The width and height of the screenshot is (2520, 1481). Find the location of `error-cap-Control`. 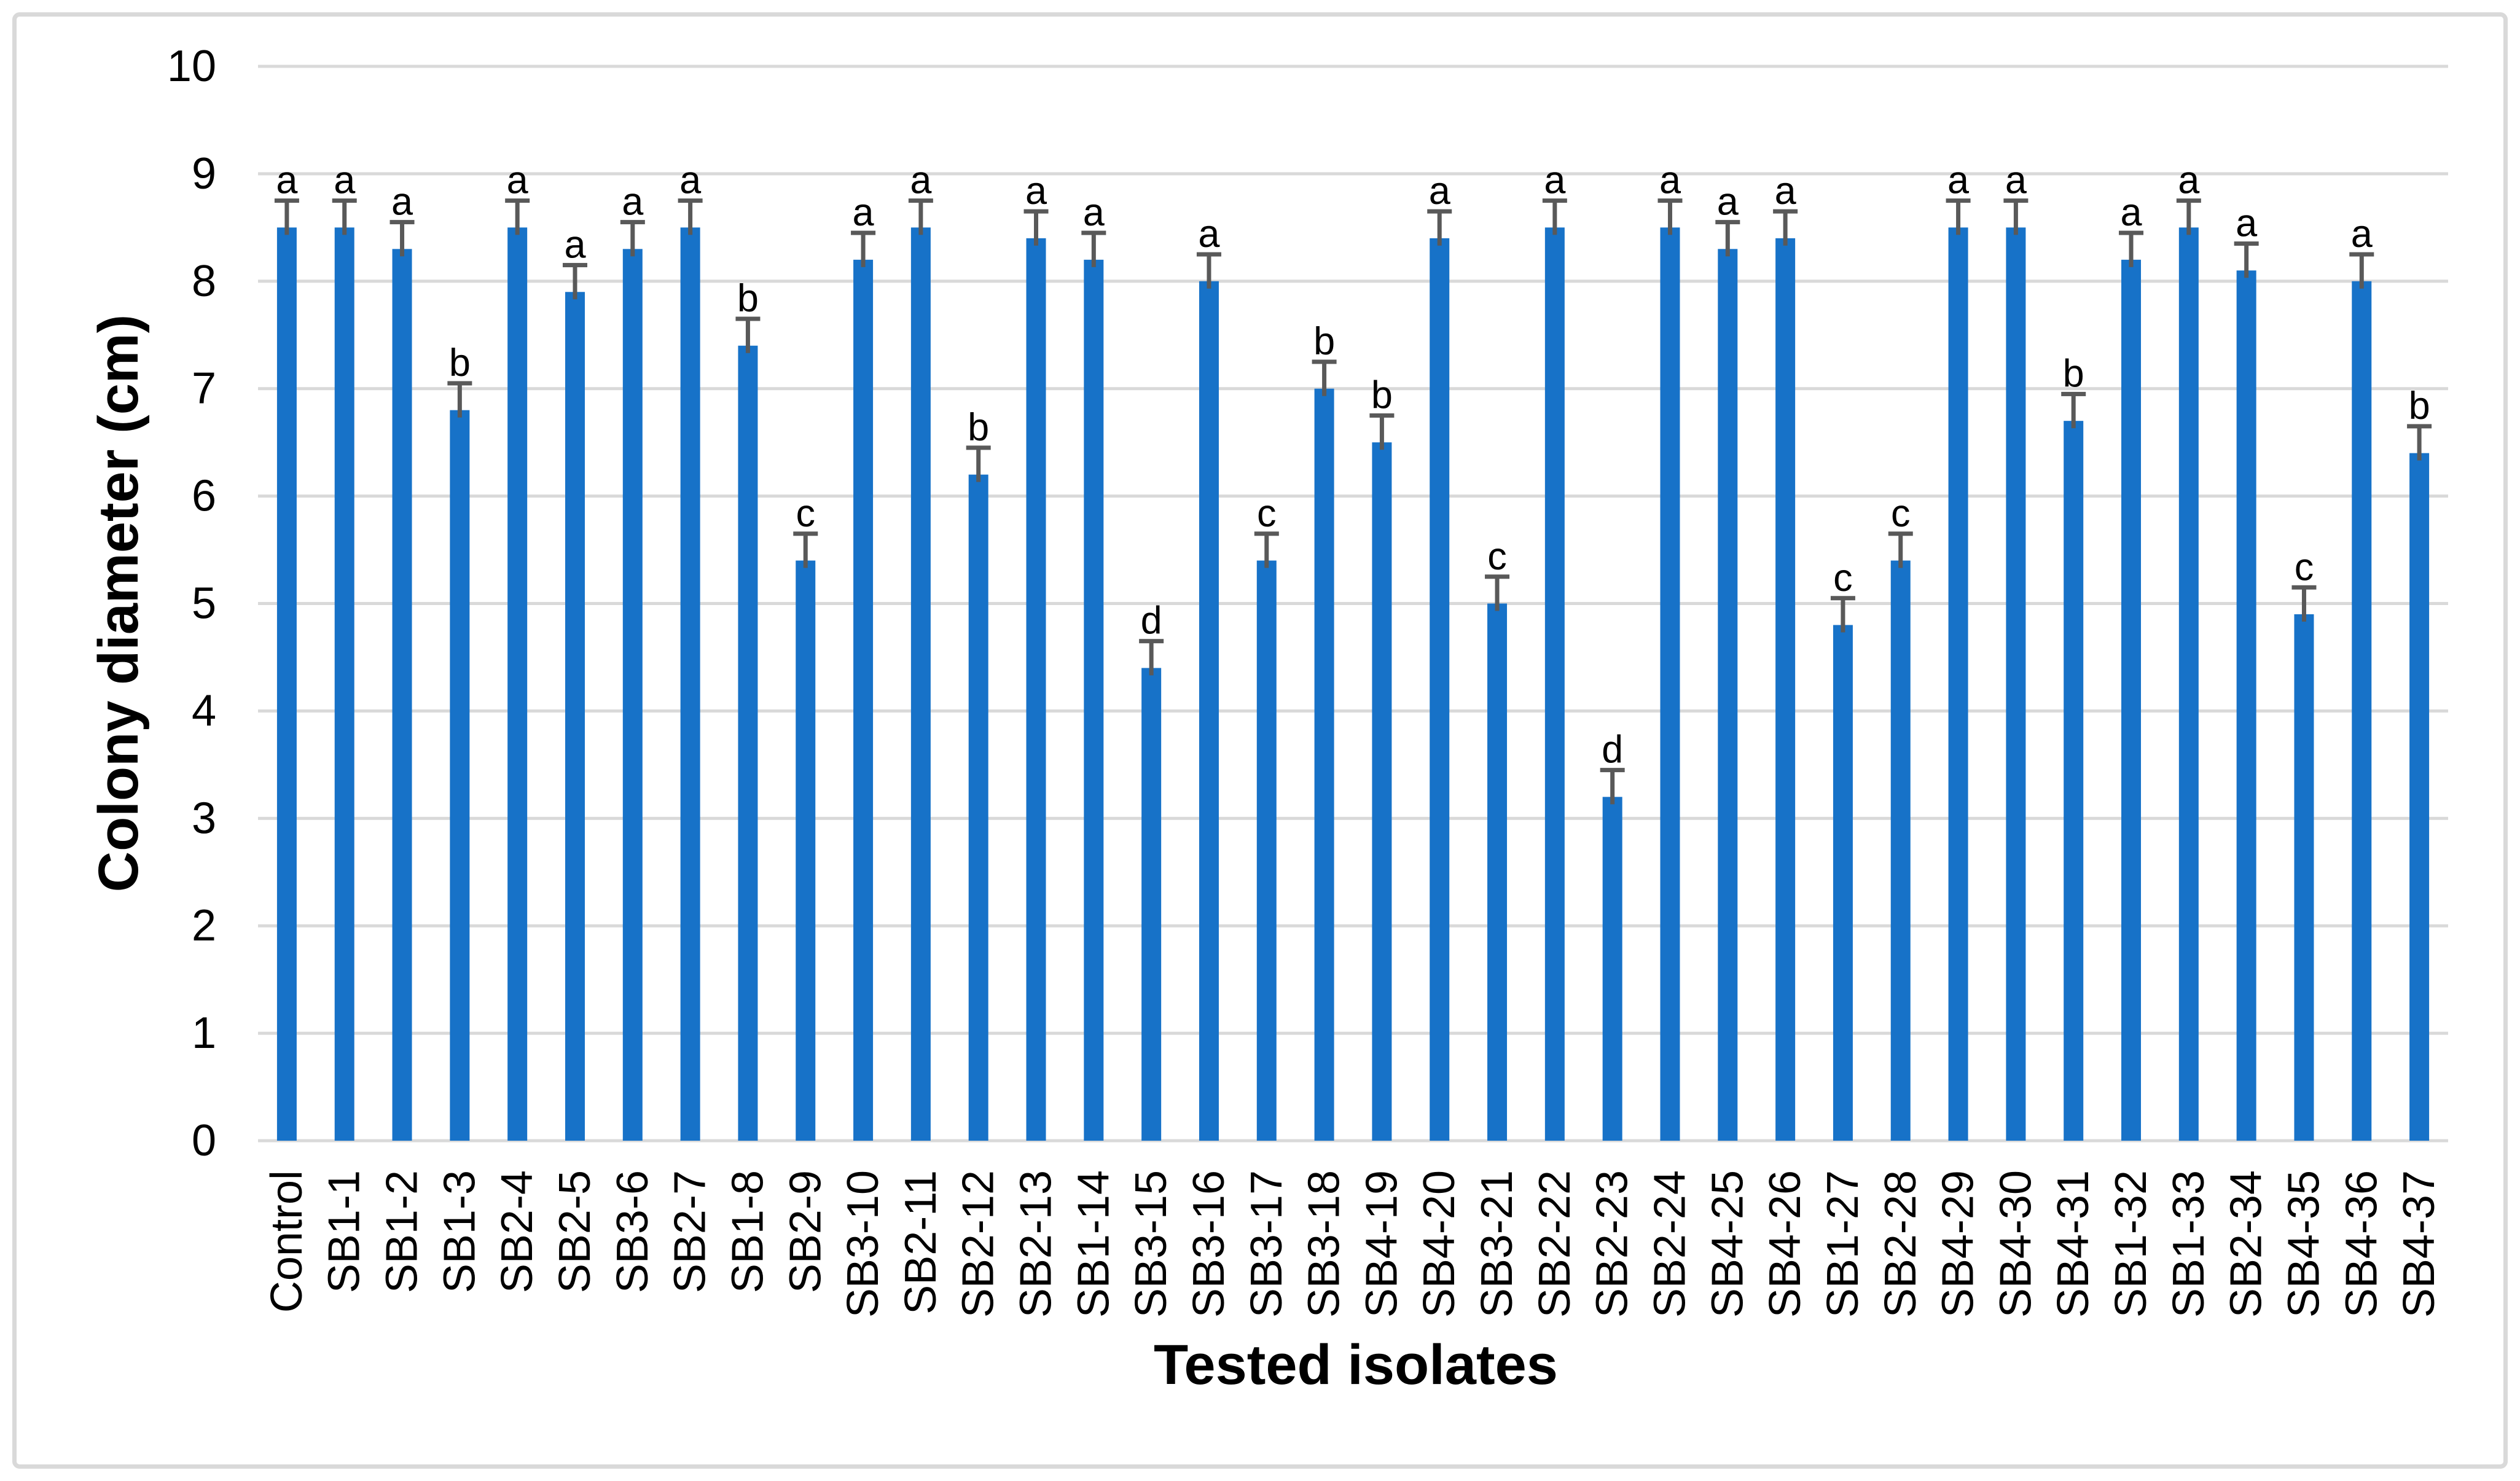

error-cap-Control is located at coordinates (286, 200).